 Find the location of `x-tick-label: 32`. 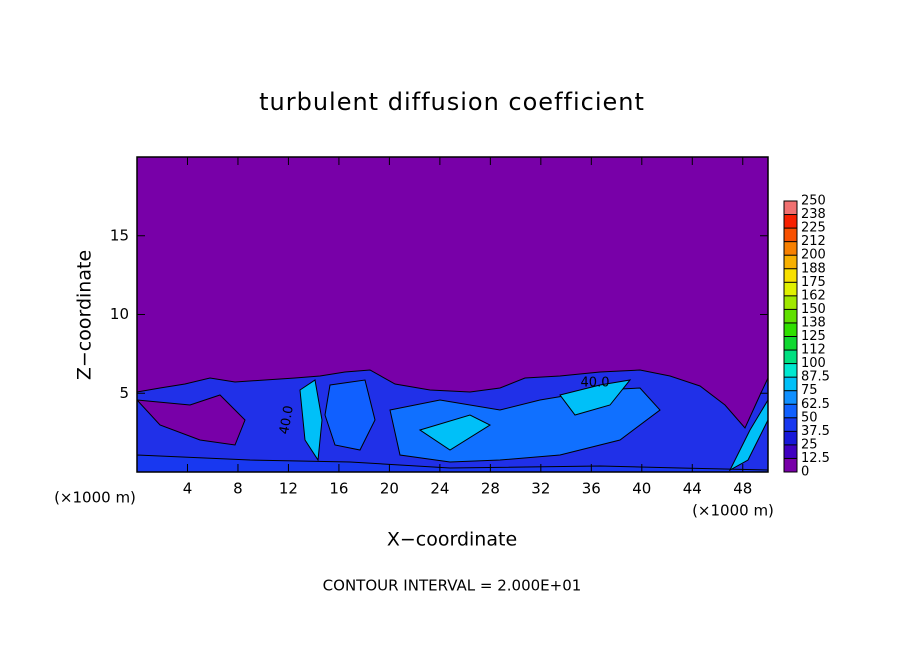

x-tick-label: 32 is located at coordinates (540, 489).